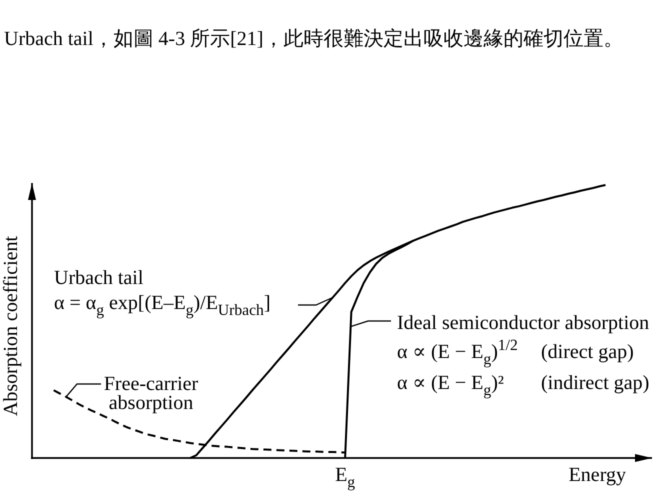 The height and width of the screenshot is (501, 658). Describe the element at coordinates (523, 323) in the screenshot. I see `annotation: Ideal semiconductor absorption` at that location.